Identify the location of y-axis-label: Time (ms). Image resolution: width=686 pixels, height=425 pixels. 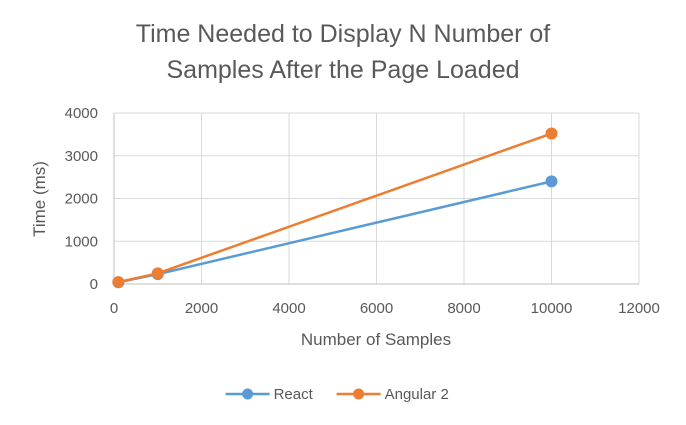
(39, 199).